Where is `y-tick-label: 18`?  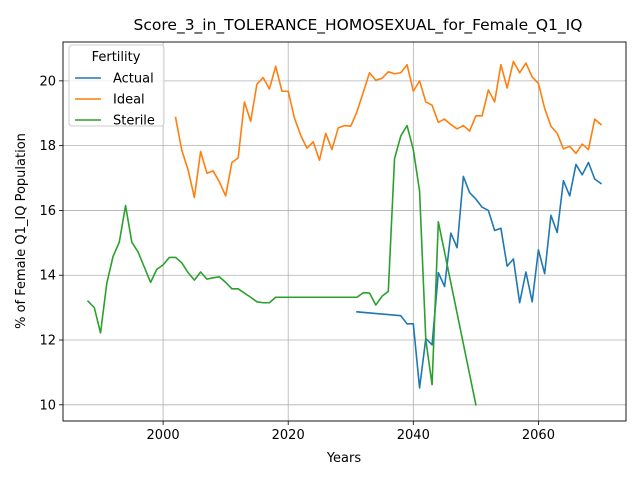 y-tick-label: 18 is located at coordinates (47, 146).